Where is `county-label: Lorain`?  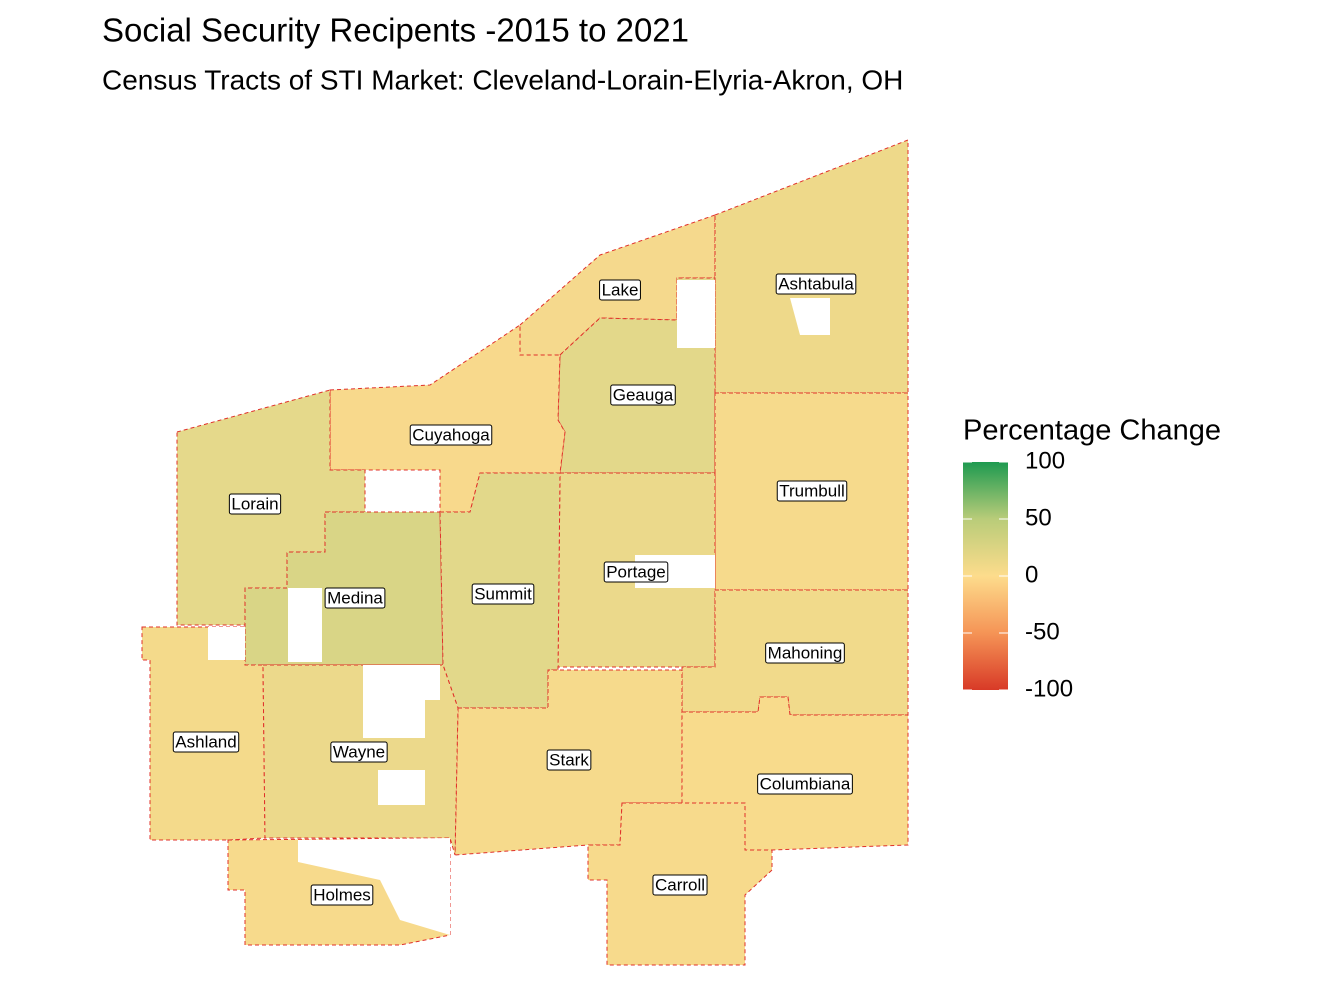
county-label: Lorain is located at coordinates (255, 504).